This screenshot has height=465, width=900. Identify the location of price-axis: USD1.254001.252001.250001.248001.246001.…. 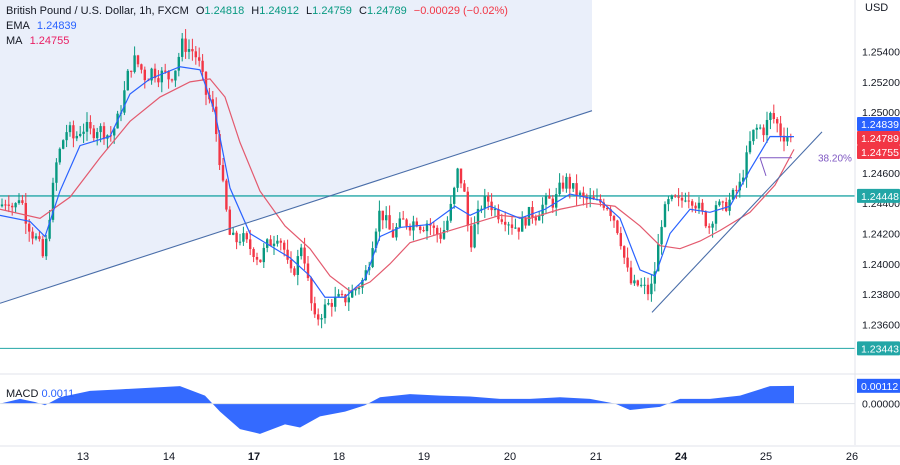
(877, 222).